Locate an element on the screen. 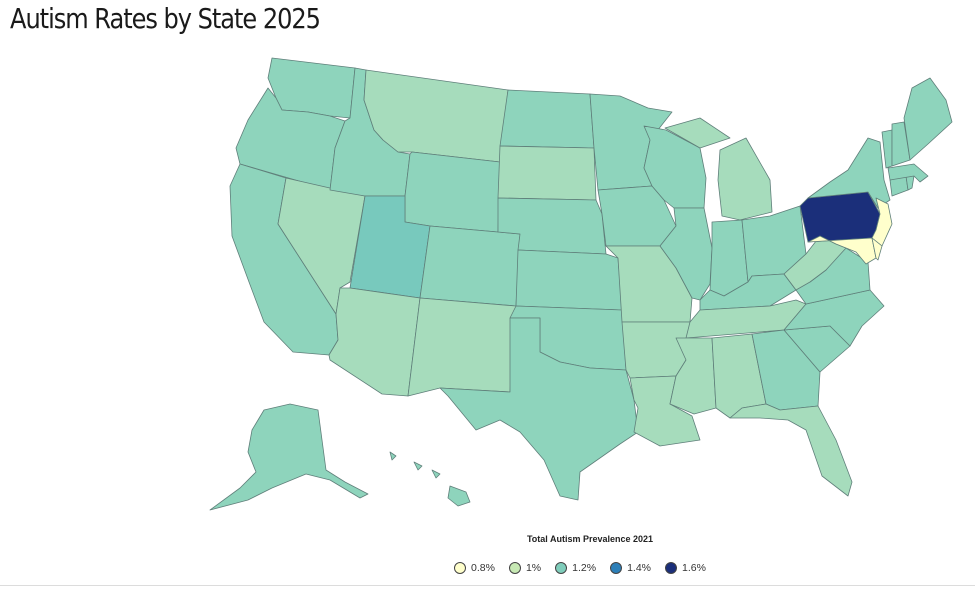 The height and width of the screenshot is (590, 975). state-il is located at coordinates (686, 254).